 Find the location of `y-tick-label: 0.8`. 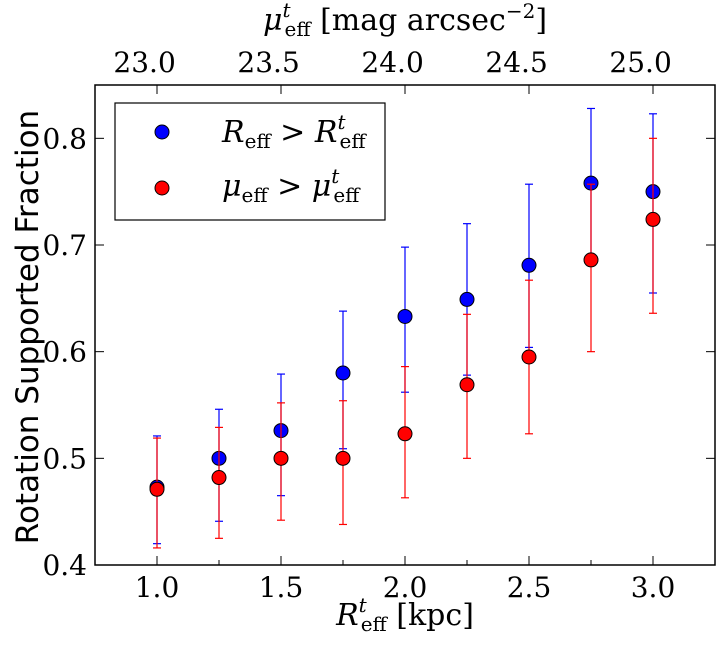

y-tick-label: 0.8 is located at coordinates (64, 138).